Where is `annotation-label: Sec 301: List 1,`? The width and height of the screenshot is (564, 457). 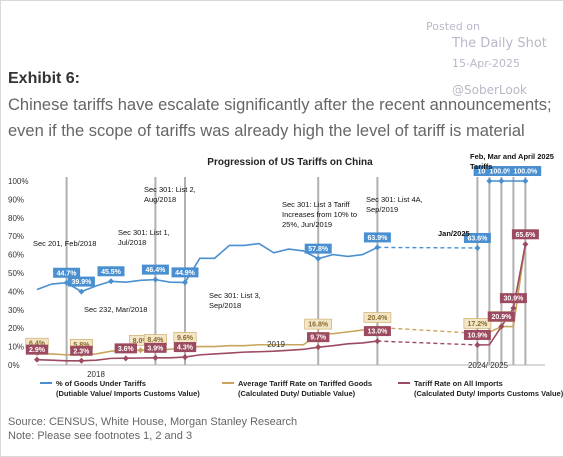
annotation-label: Sec 301: List 1, is located at coordinates (144, 232).